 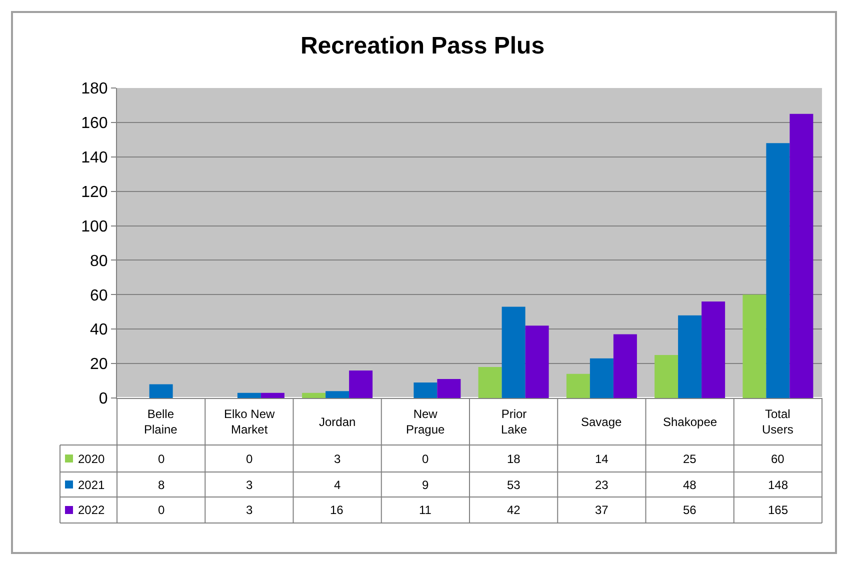 What do you see at coordinates (514, 459) in the screenshot?
I see `data-label: 18` at bounding box center [514, 459].